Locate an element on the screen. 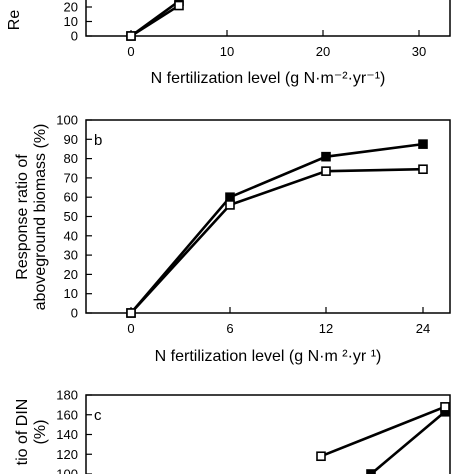  panel-c-ylabel-line2: (%) is located at coordinates (40, 432).